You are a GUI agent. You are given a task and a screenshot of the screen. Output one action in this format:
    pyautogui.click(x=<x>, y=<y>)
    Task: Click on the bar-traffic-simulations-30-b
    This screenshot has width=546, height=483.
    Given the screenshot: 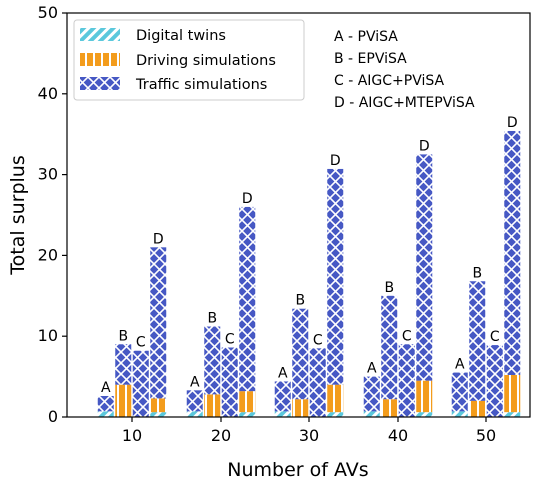 What is the action you would take?
    pyautogui.click(x=300, y=354)
    